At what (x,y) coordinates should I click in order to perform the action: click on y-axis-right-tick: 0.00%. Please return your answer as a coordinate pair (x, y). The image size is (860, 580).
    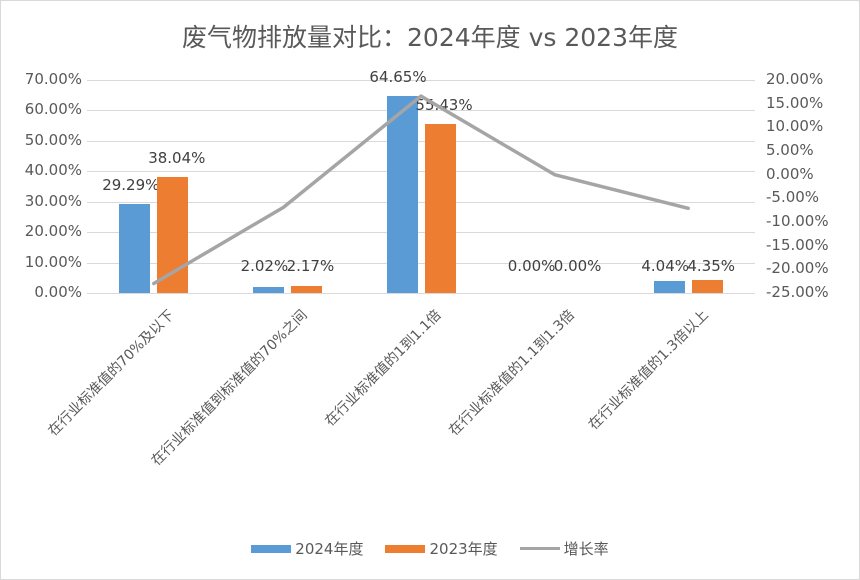
    Looking at the image, I should click on (790, 173).